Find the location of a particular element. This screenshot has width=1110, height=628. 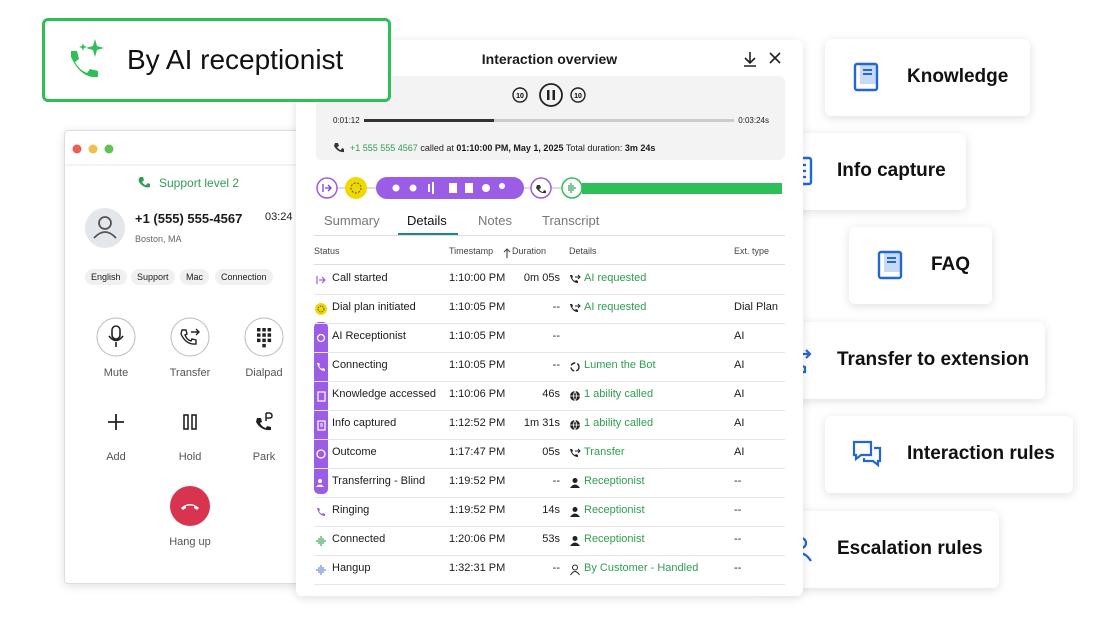

svg-text: 10 is located at coordinates (520, 96).